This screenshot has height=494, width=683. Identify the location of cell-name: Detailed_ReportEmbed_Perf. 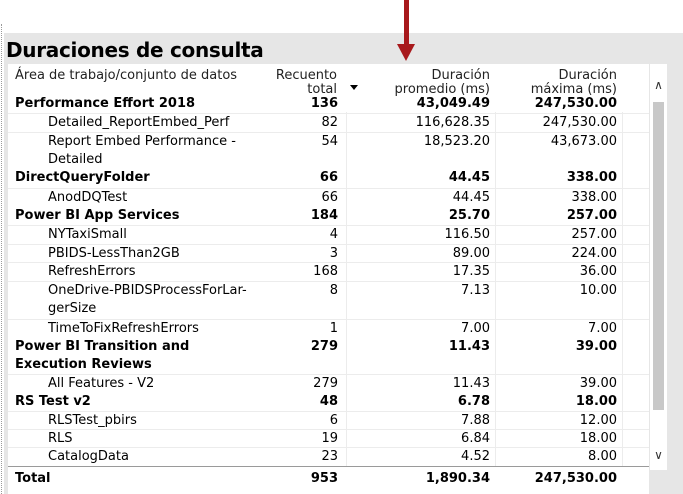
(139, 122).